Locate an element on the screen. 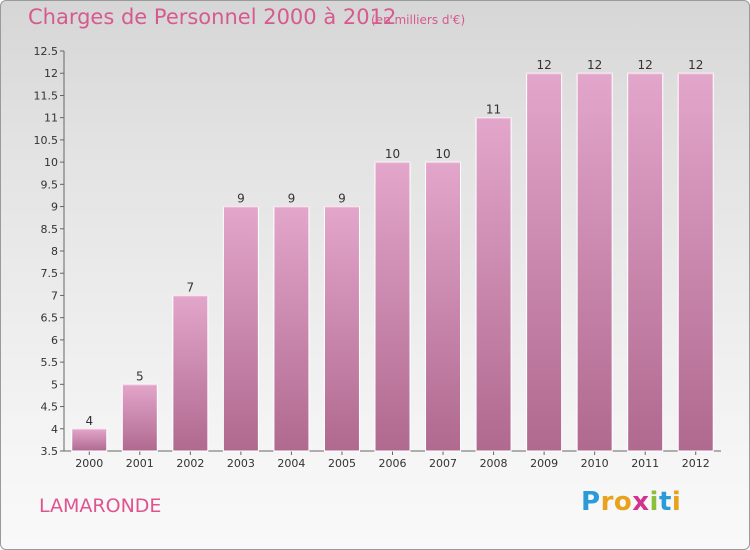 The image size is (750, 550). y-tick-label: 9.5 is located at coordinates (50, 184).